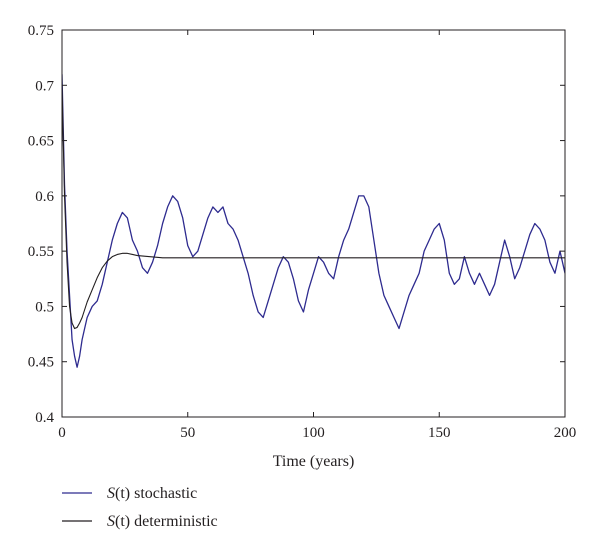 The height and width of the screenshot is (556, 600). What do you see at coordinates (44, 86) in the screenshot?
I see `y-tick-label: 0.7` at bounding box center [44, 86].